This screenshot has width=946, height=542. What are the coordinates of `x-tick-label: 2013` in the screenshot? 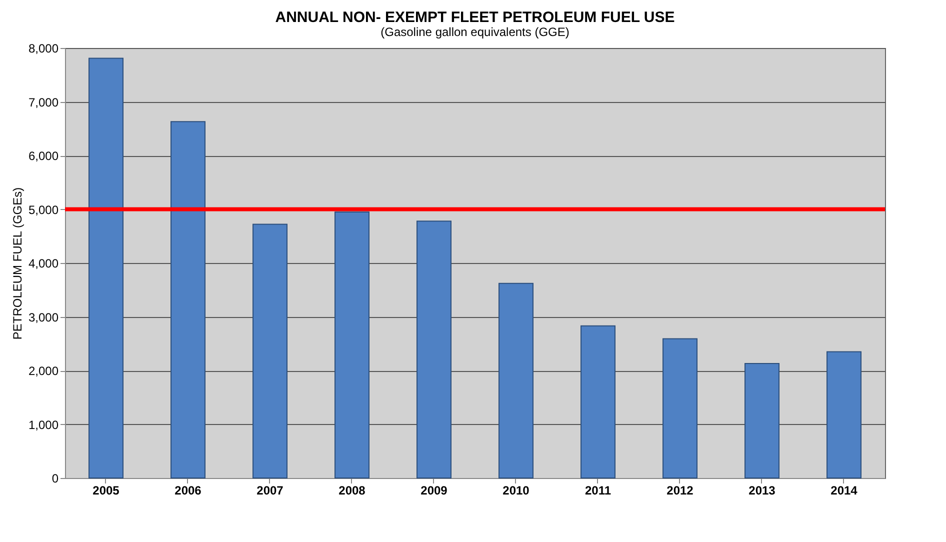 It's located at (762, 491).